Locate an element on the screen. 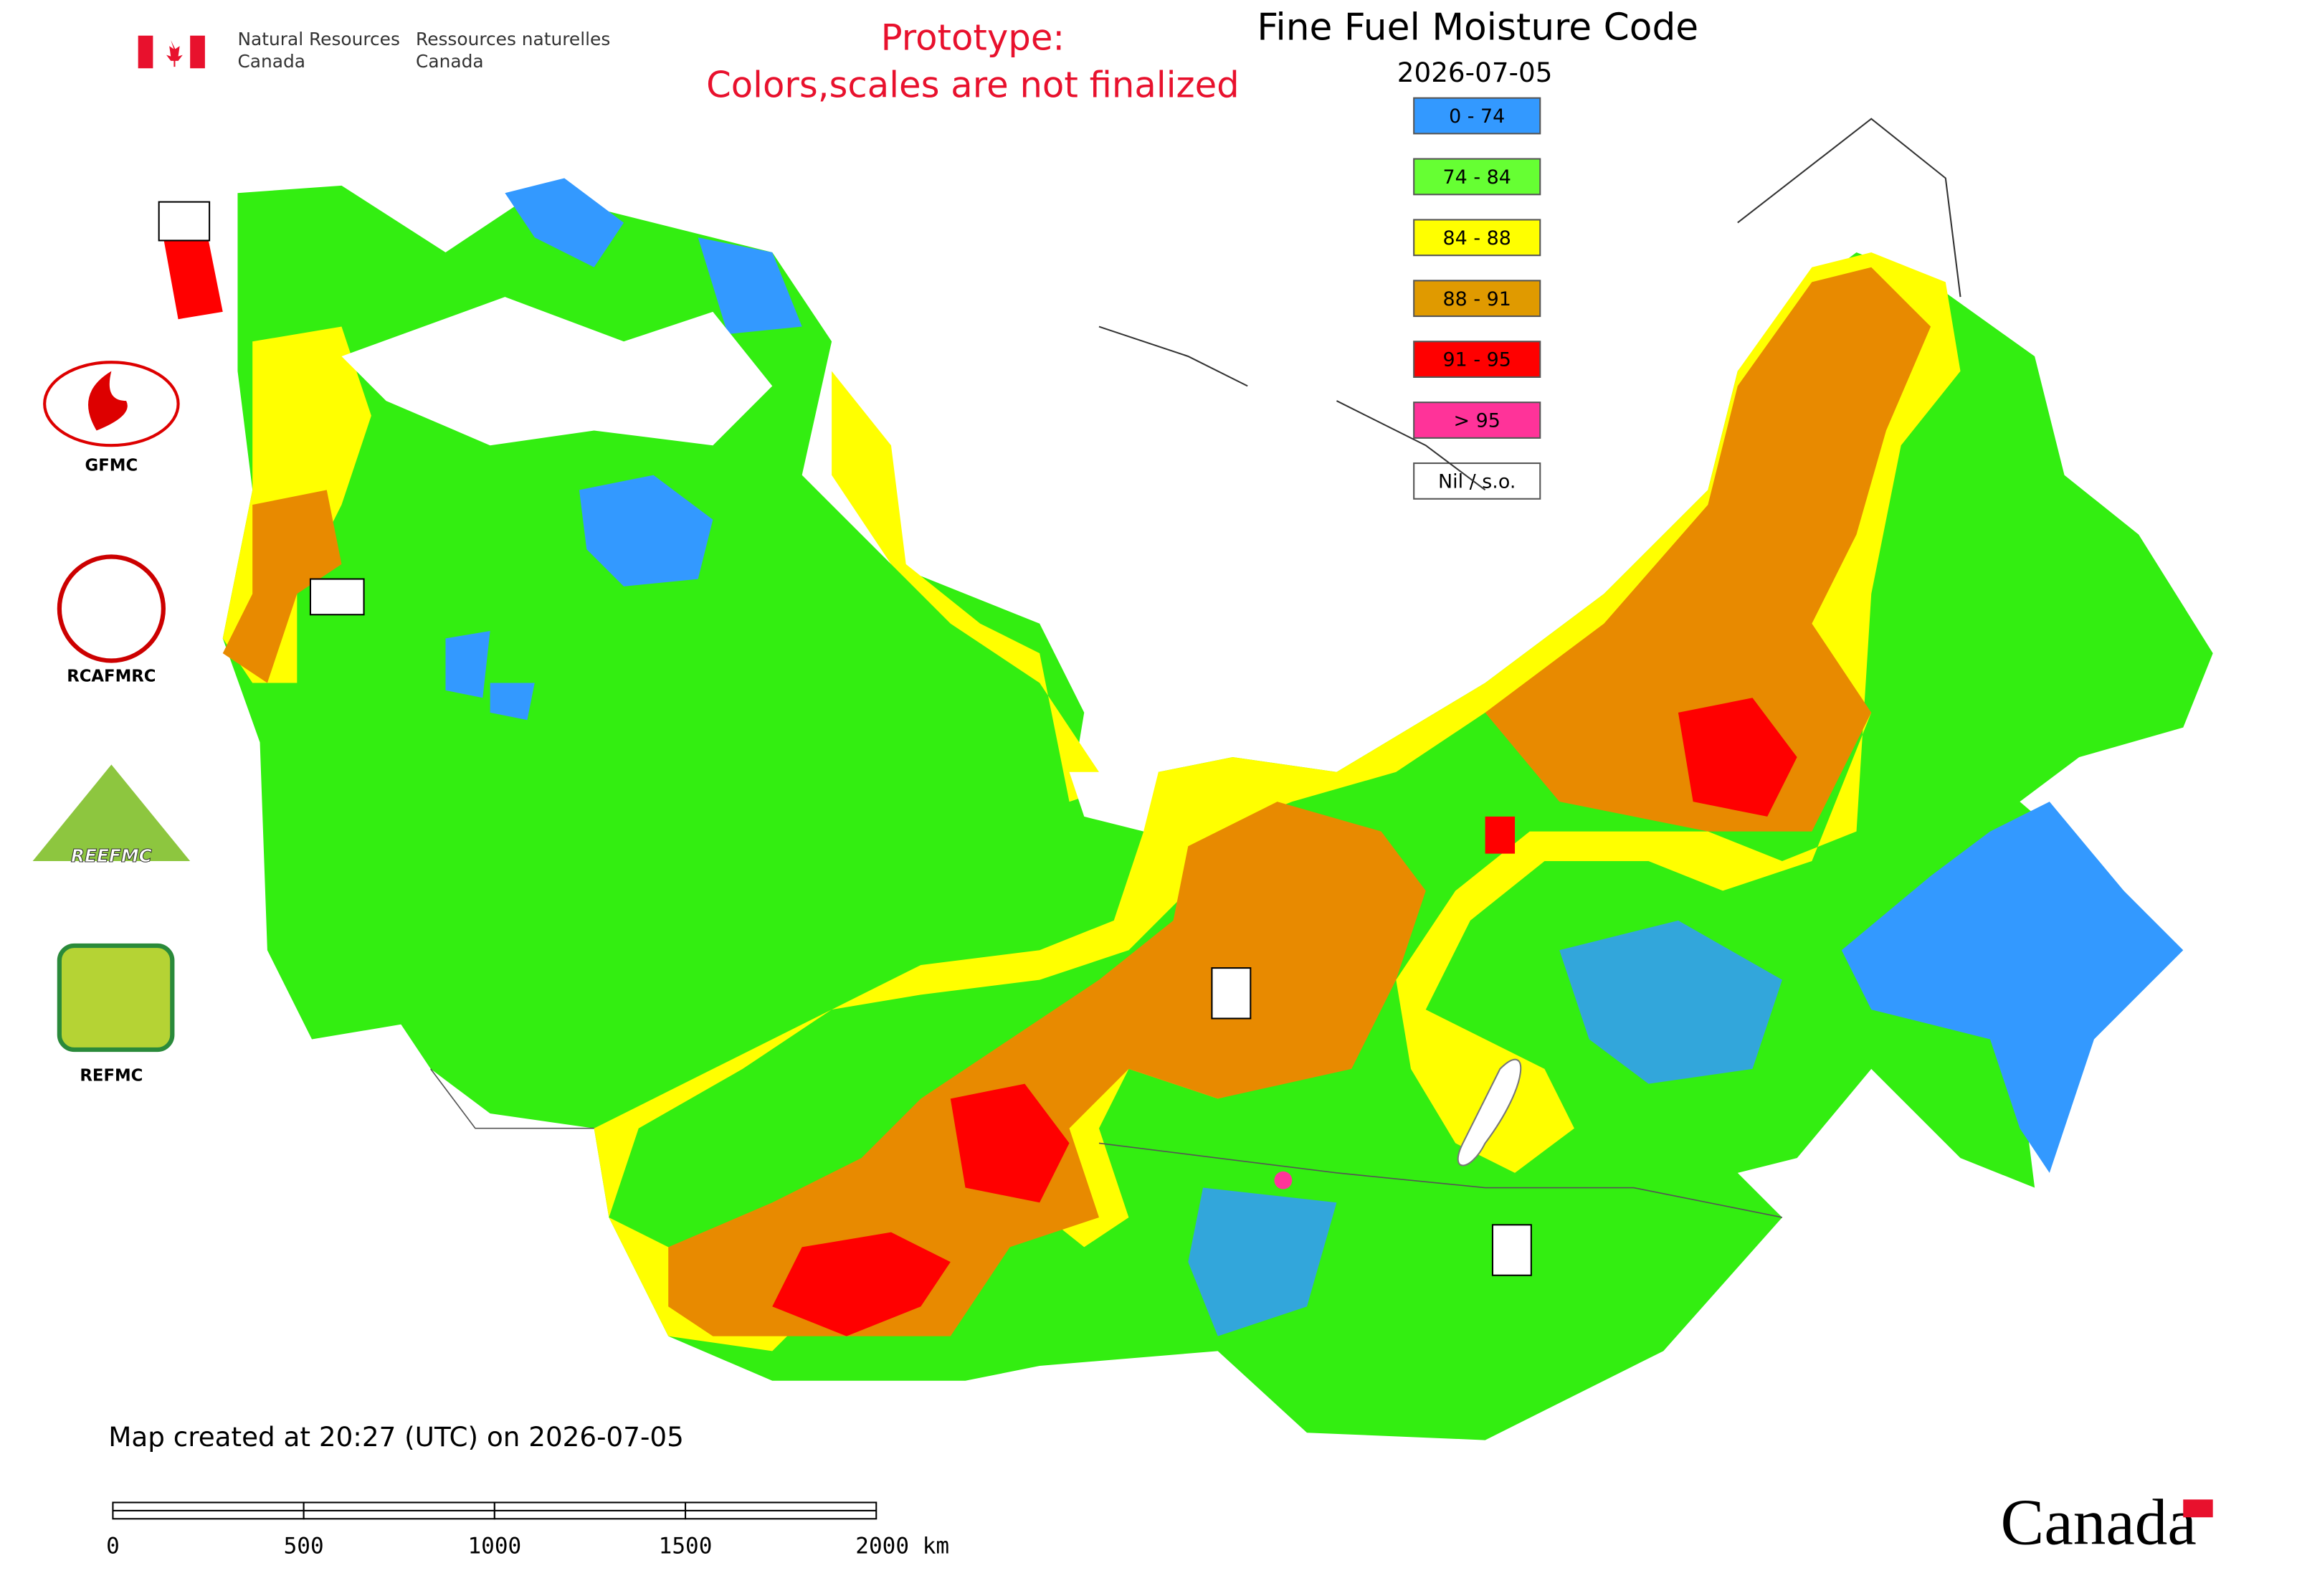  scale-label: 2000 km is located at coordinates (902, 1546).